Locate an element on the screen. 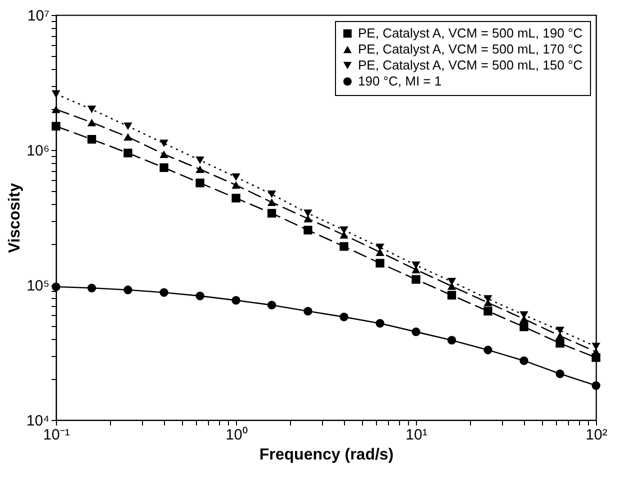  y-tick-label: 10⁷ is located at coordinates (38, 16).